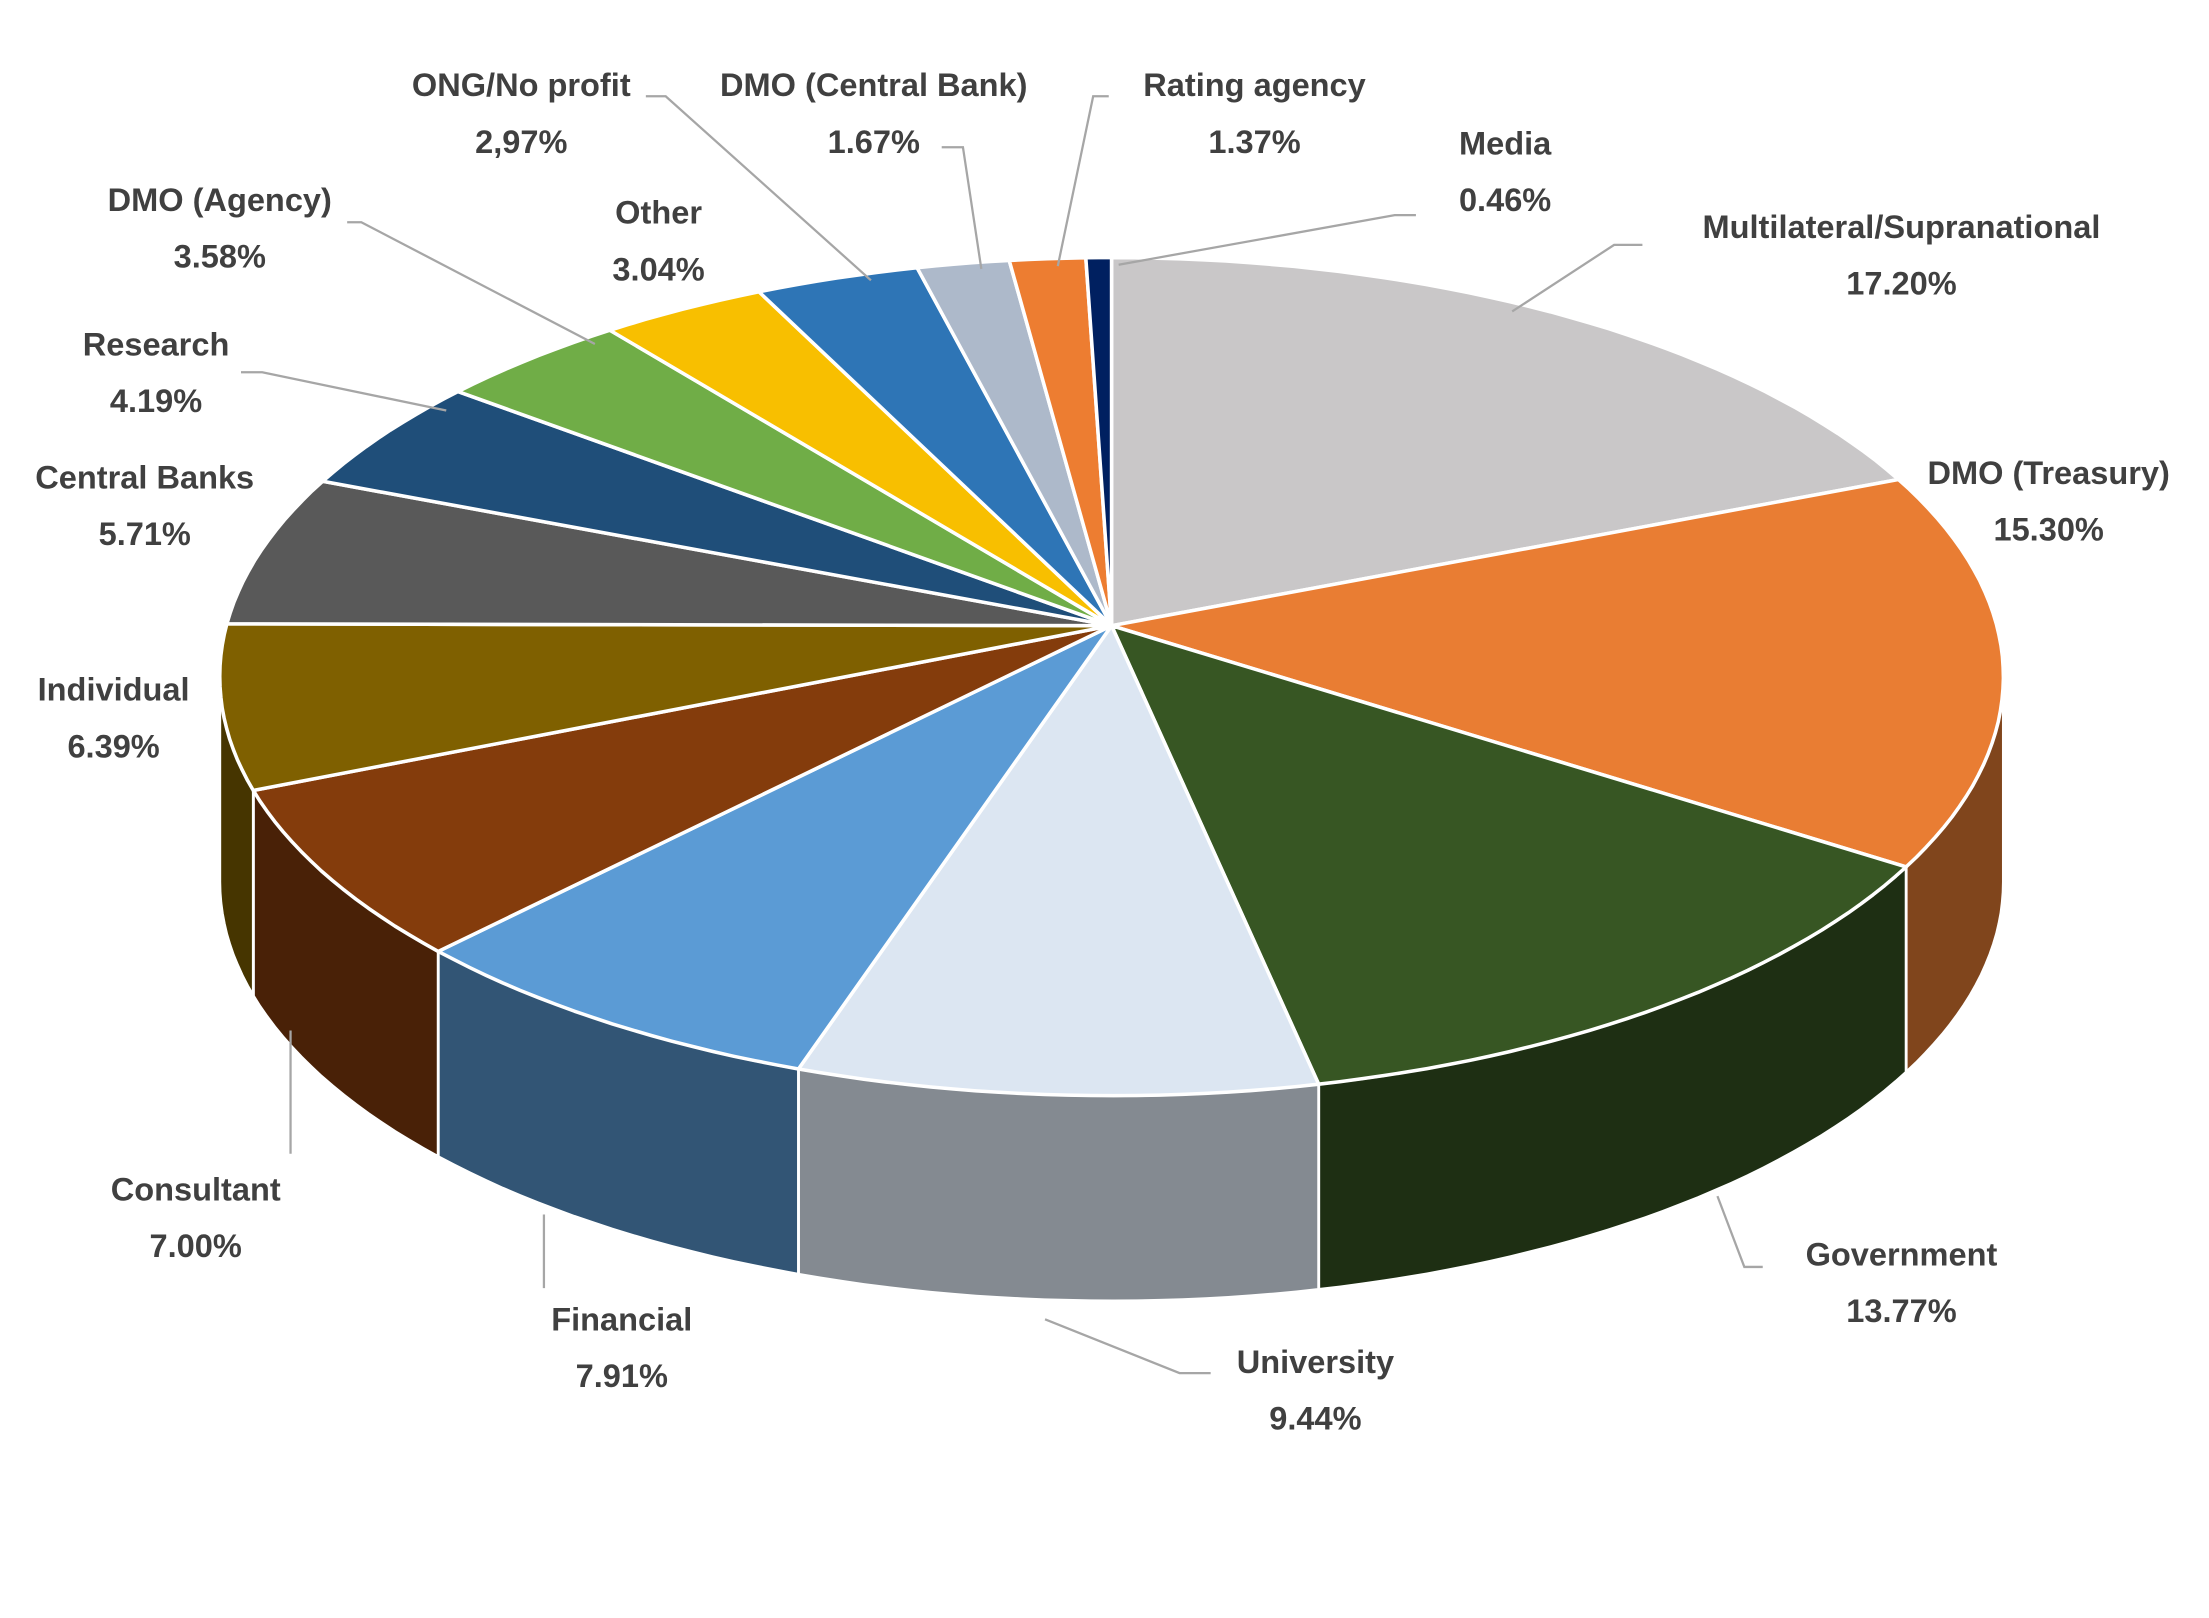  I want to click on pie-slice-research, so click(717, 508).